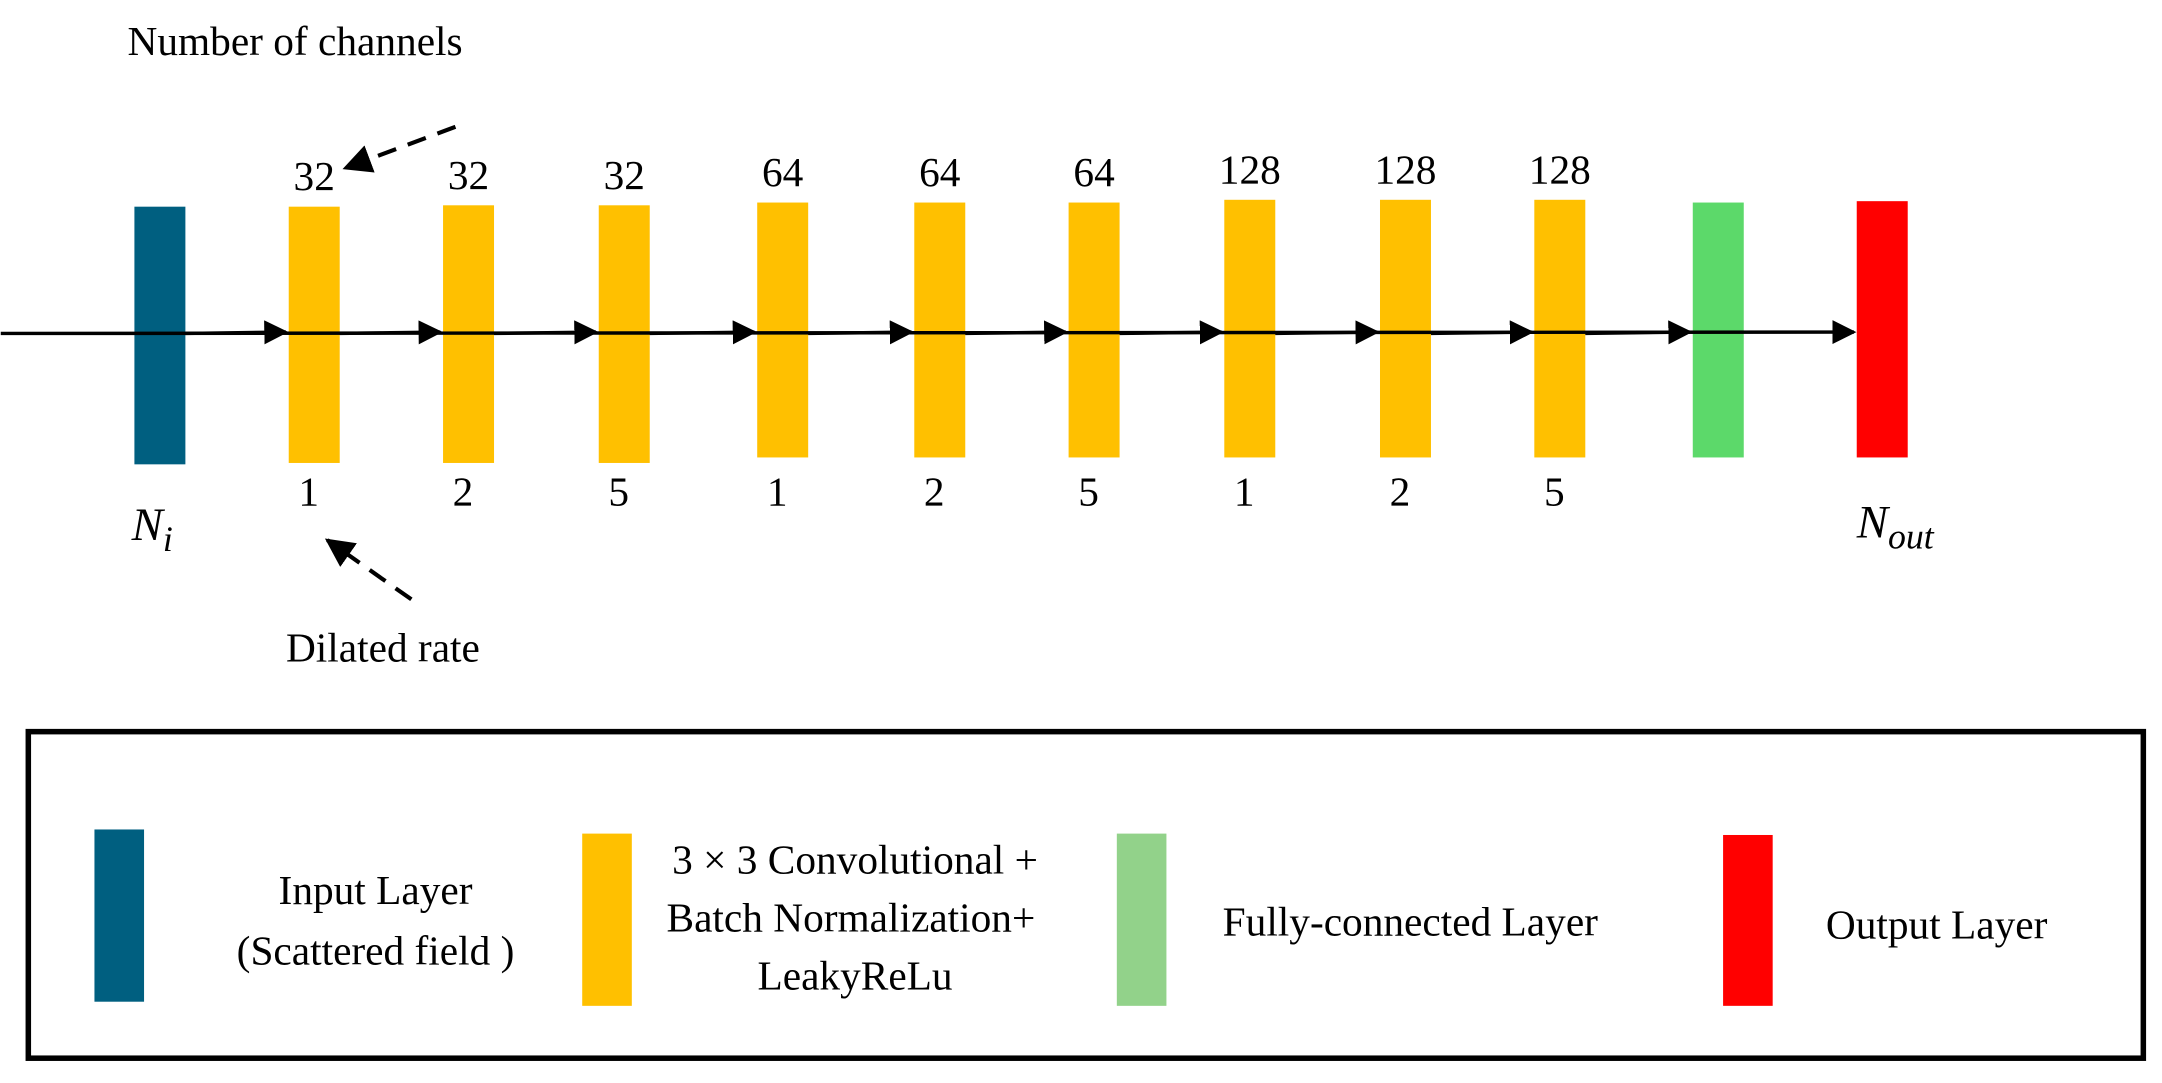 The image size is (2162, 1083). I want to click on label-sub: i, so click(168, 539).